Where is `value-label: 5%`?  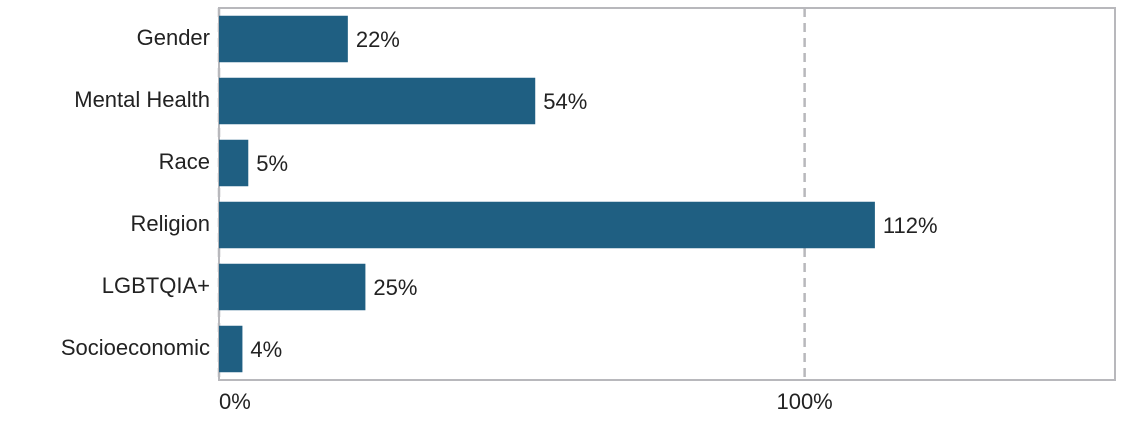 value-label: 5% is located at coordinates (272, 163).